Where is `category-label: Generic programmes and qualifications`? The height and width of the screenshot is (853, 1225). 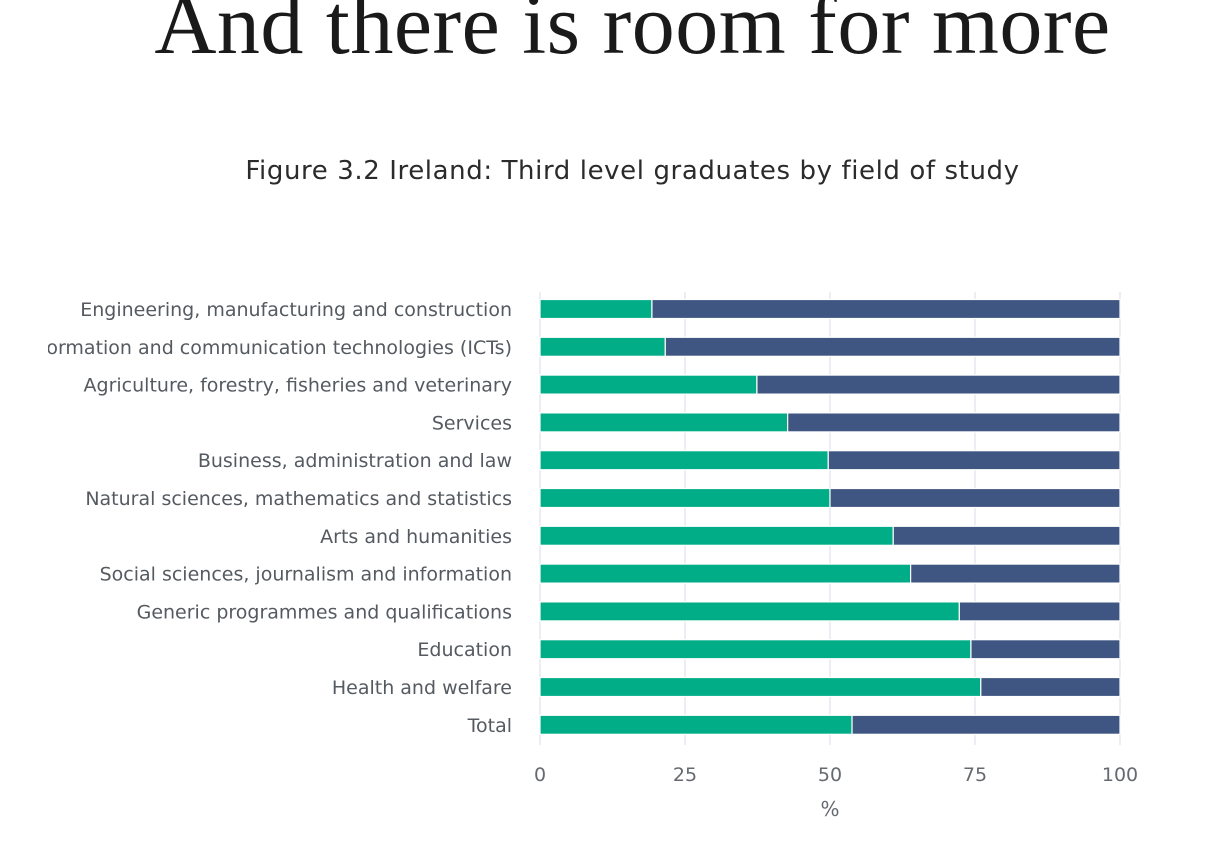 category-label: Generic programmes and qualifications is located at coordinates (324, 612).